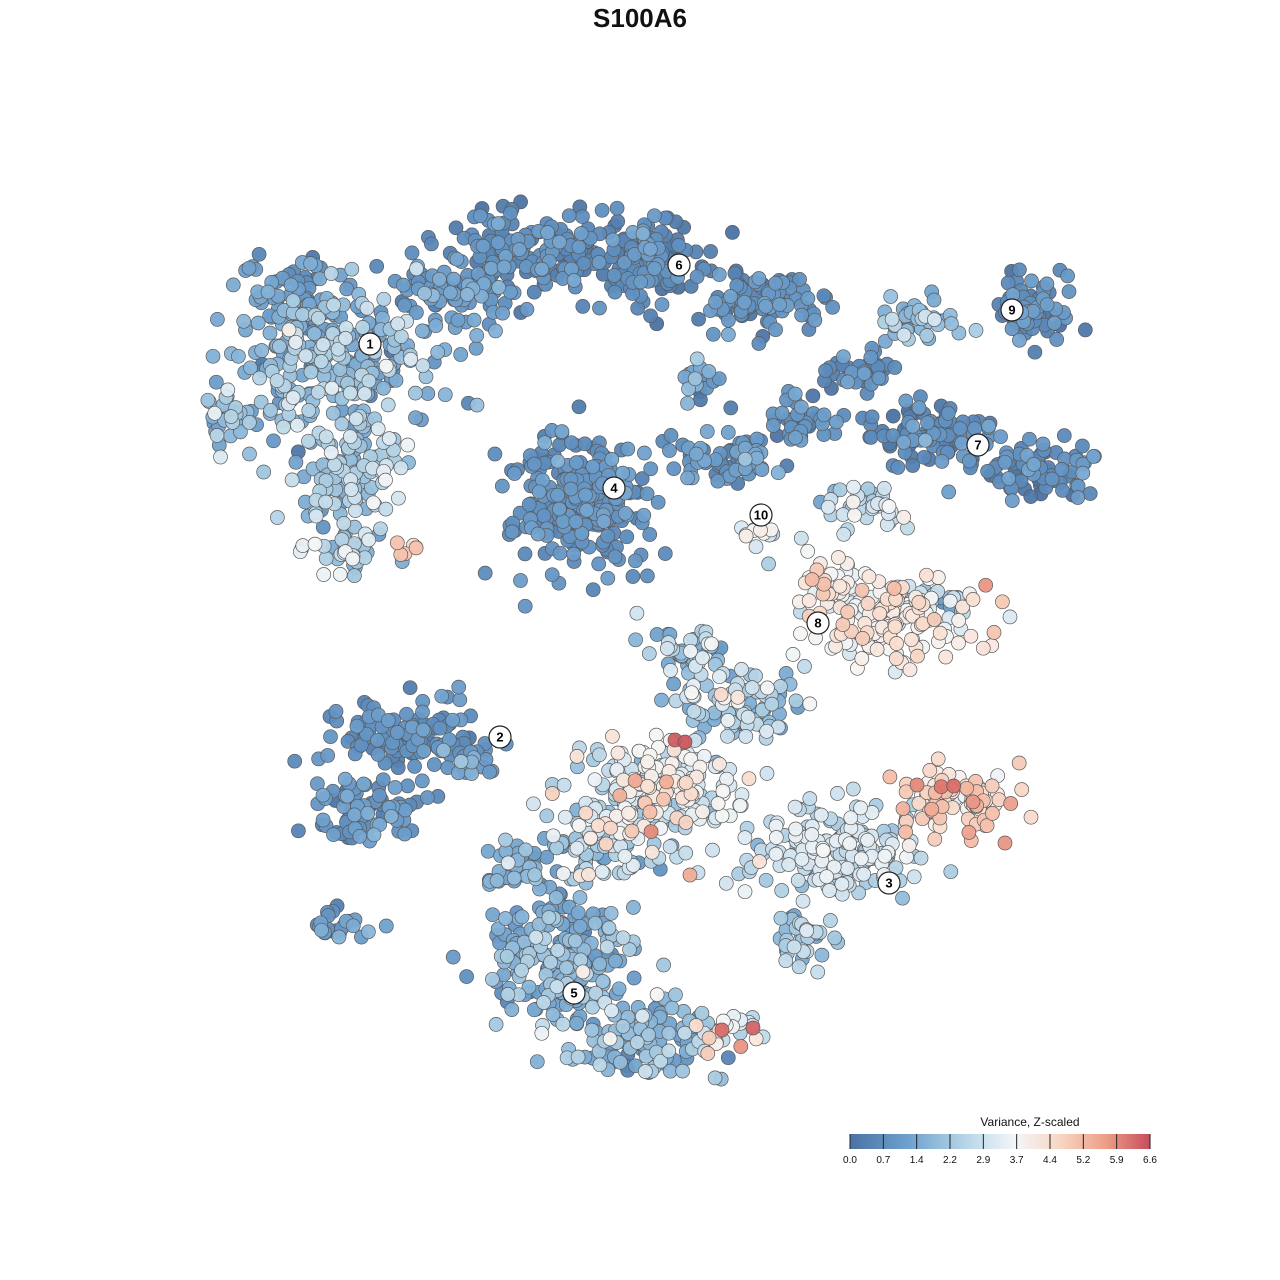  What do you see at coordinates (978, 445) in the screenshot?
I see `cluster-label-7: 7` at bounding box center [978, 445].